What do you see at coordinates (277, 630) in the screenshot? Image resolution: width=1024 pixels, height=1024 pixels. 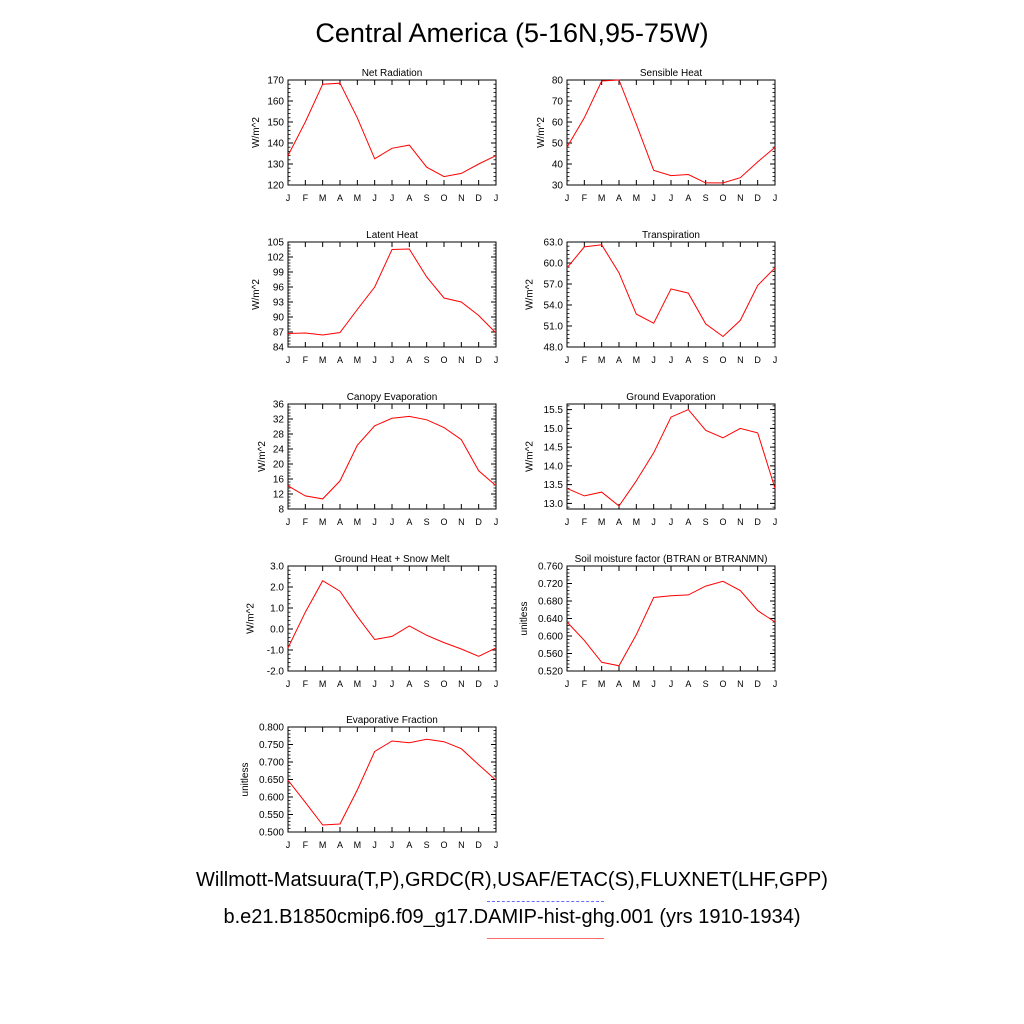 I see `y-tick-label: 0.0` at bounding box center [277, 630].